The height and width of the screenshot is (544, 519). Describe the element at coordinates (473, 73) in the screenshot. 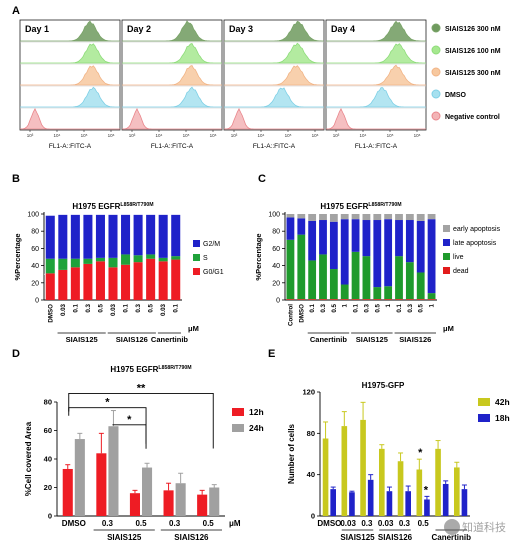

I see `legend-label: SIAIS125 300 nM` at that location.